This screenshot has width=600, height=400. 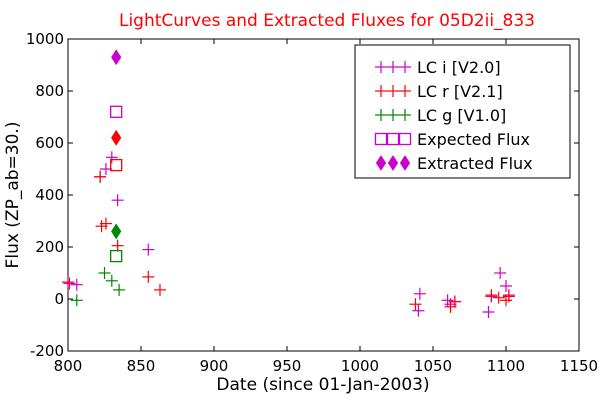 I want to click on y-tick-label: 800, so click(x=49, y=91).